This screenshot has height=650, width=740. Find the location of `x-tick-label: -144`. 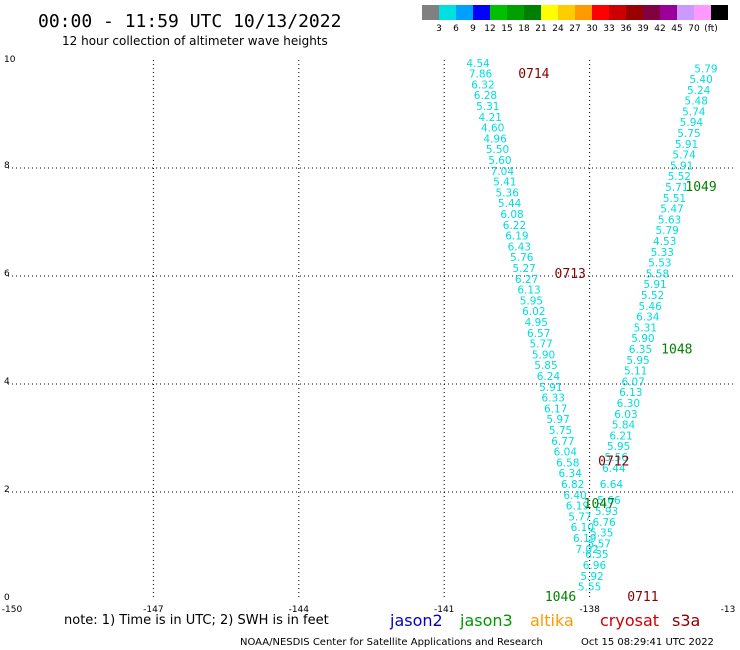

x-tick-label: -144 is located at coordinates (299, 610).